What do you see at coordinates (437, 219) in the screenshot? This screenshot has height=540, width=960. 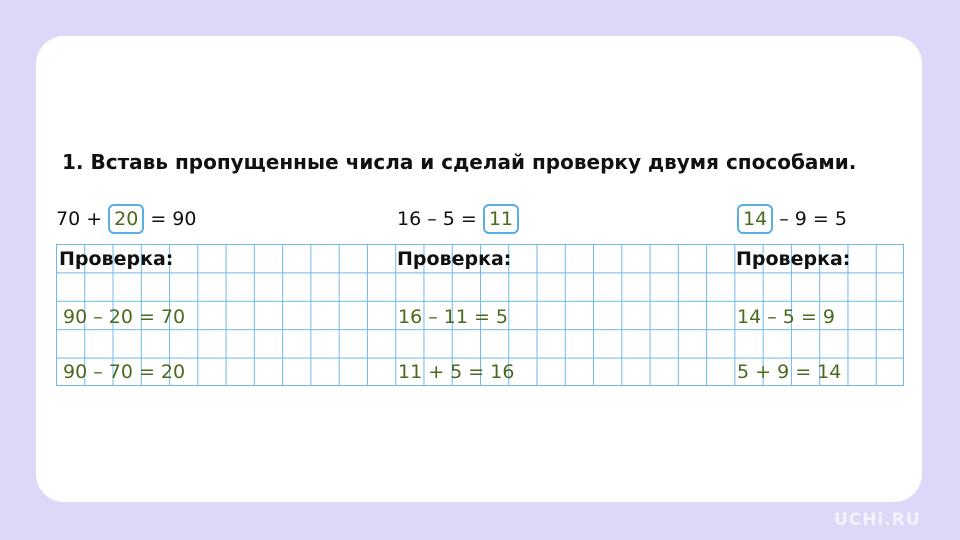 I see `eq-before: 16 – 5 =` at bounding box center [437, 219].